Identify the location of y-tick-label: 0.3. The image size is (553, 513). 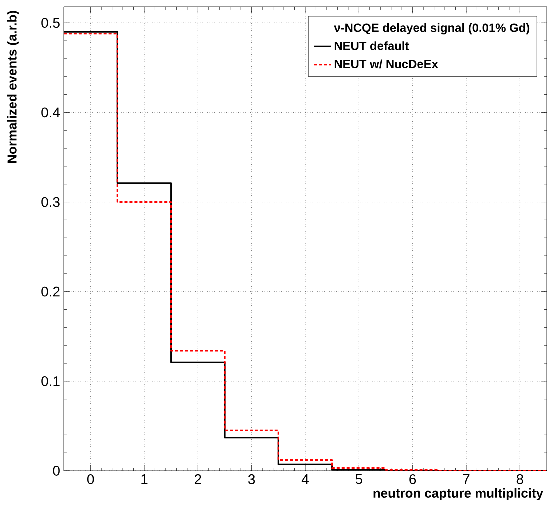
(51, 202).